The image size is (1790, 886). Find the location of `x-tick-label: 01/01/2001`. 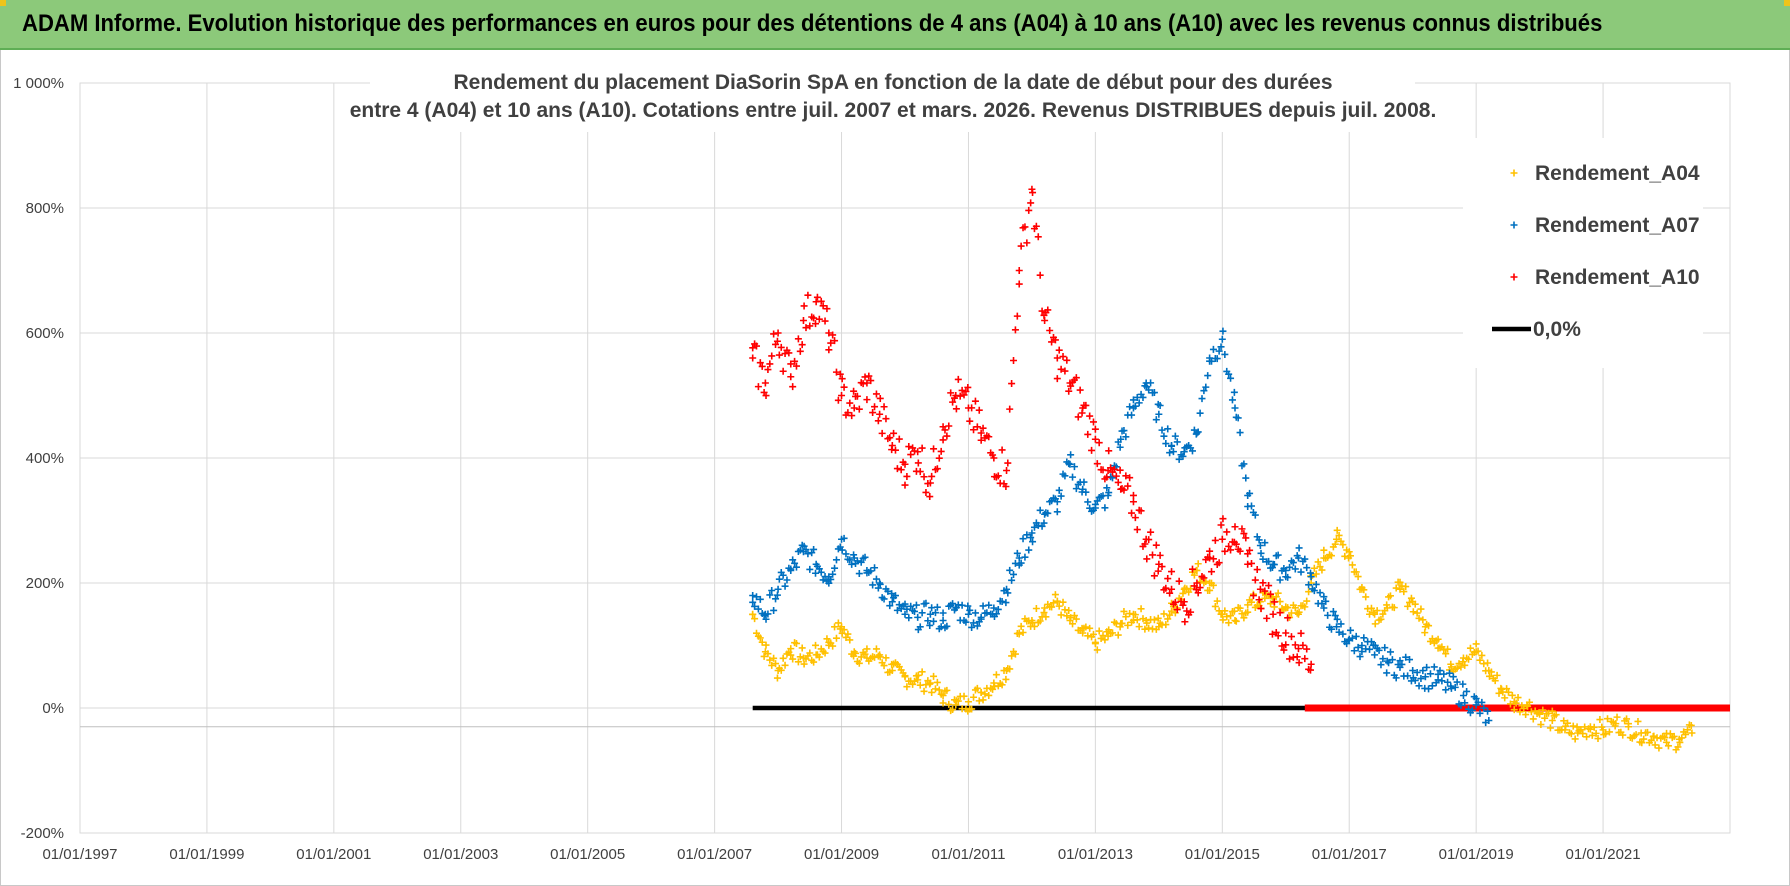

x-tick-label: 01/01/2001 is located at coordinates (333, 854).